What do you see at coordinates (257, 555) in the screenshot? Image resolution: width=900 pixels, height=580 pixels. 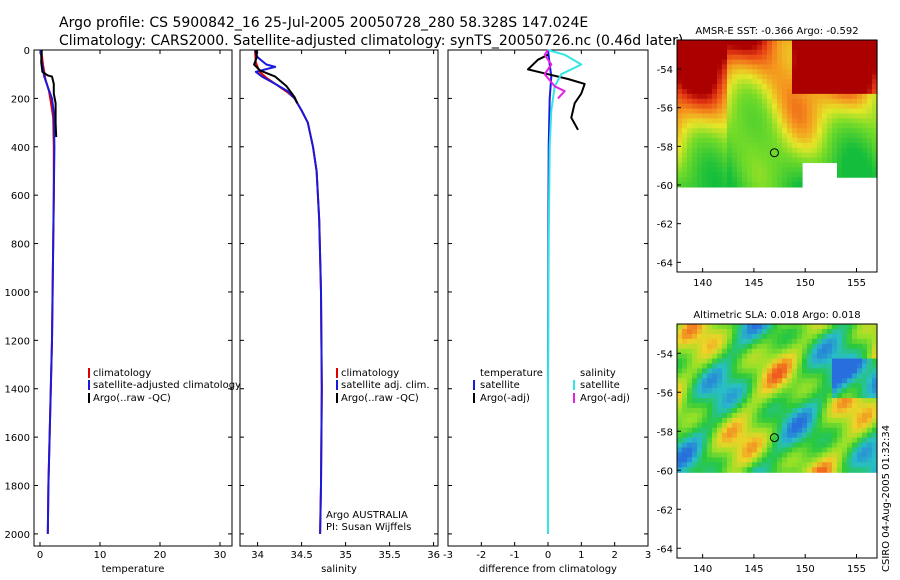 I see `x-tick-label: 34` at bounding box center [257, 555].